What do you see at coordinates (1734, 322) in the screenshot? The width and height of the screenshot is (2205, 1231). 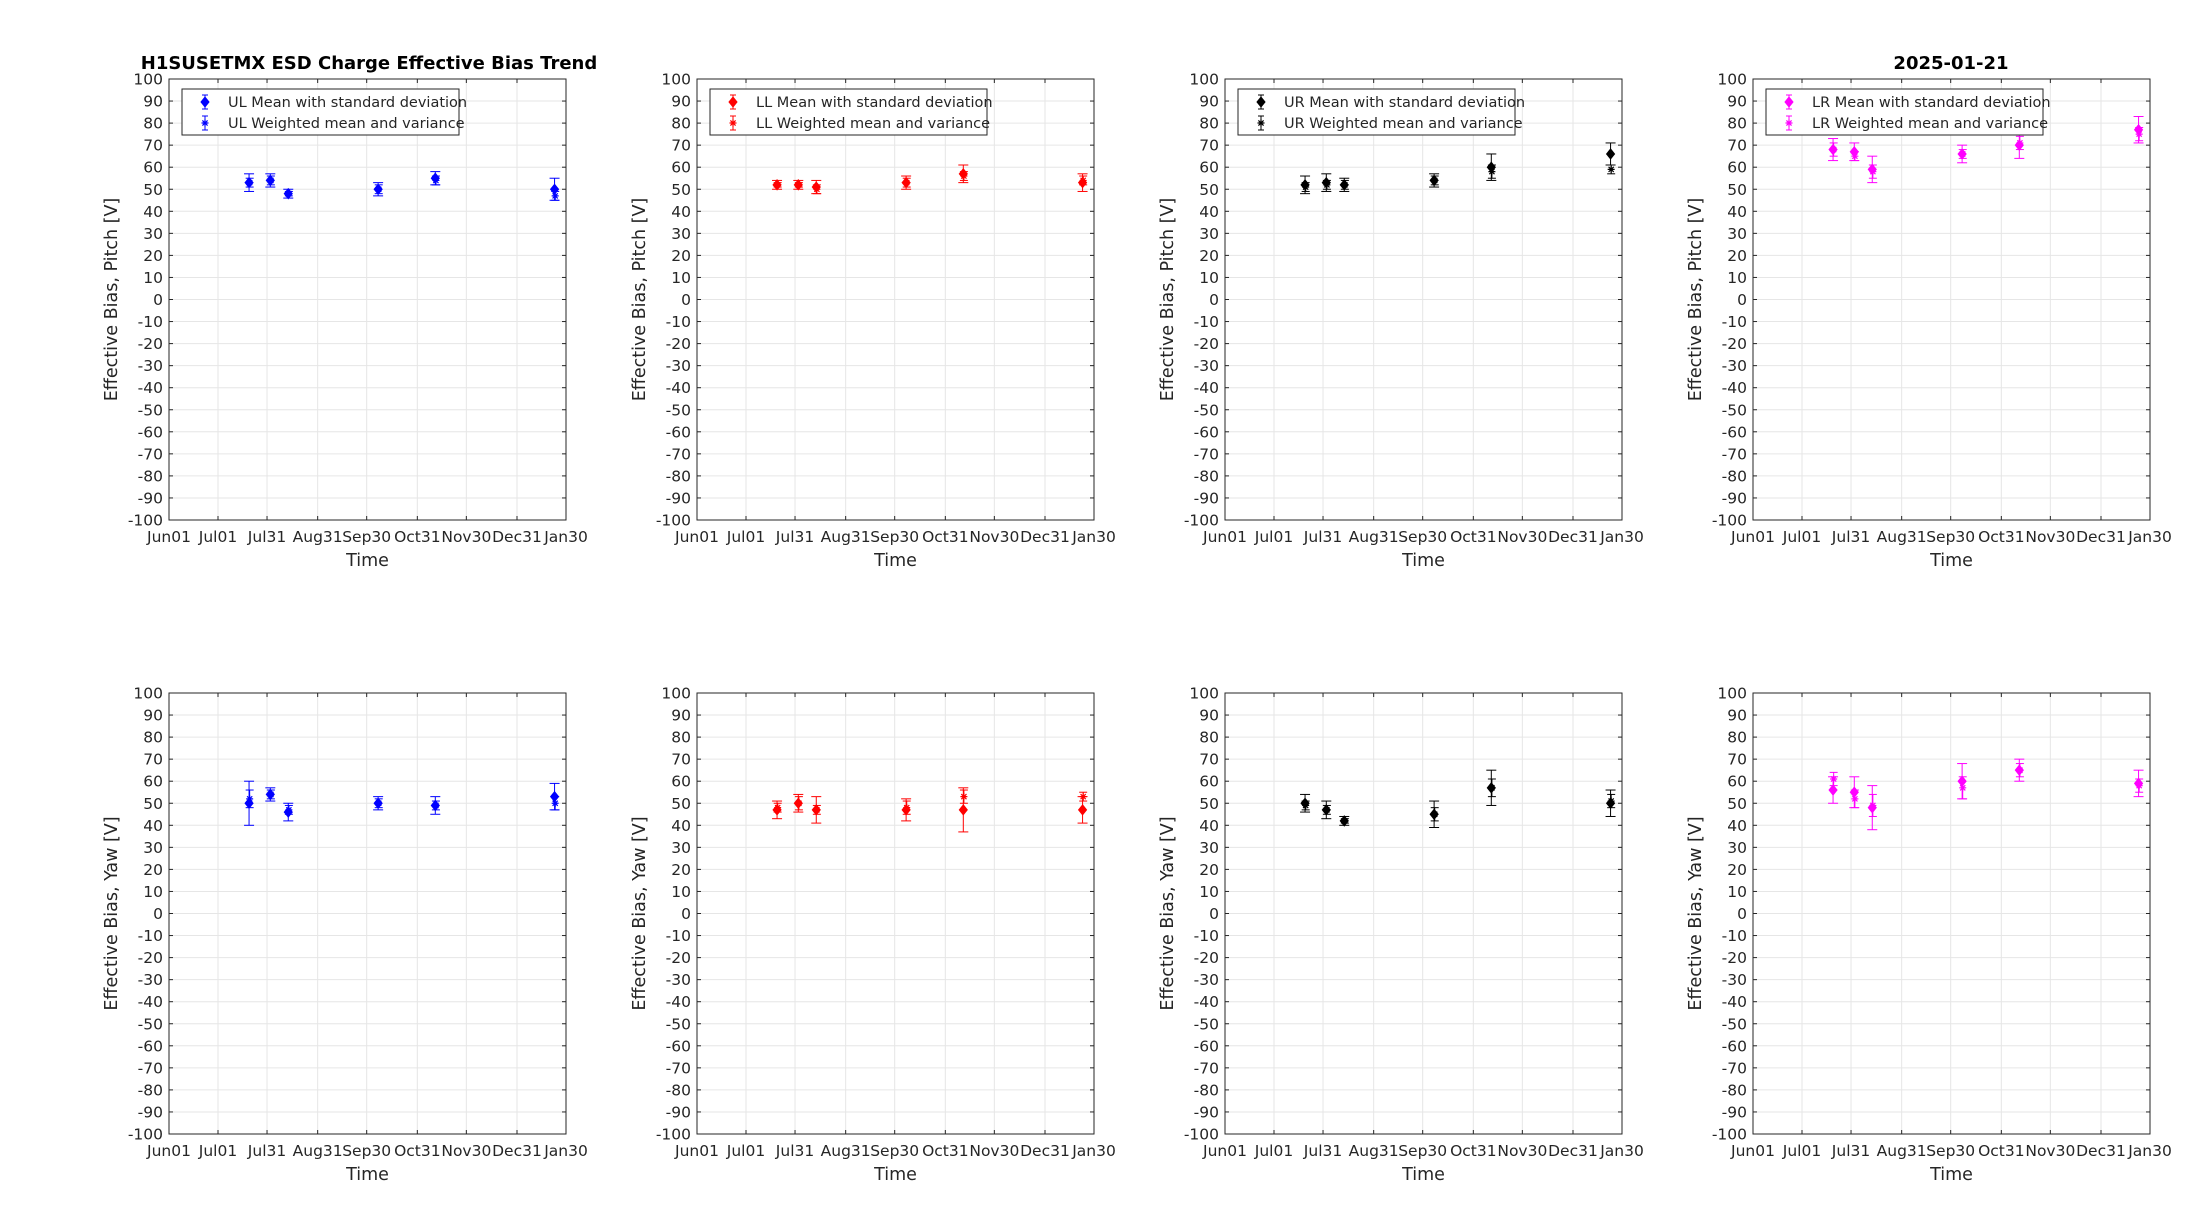 I see `y-tick-label: -10` at bounding box center [1734, 322].